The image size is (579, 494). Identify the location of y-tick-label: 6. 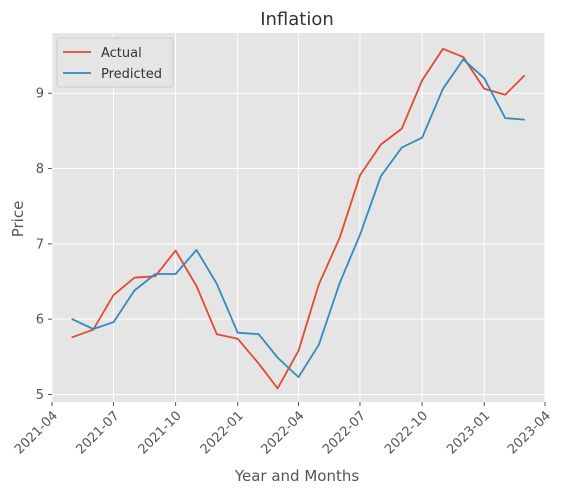
(40, 320).